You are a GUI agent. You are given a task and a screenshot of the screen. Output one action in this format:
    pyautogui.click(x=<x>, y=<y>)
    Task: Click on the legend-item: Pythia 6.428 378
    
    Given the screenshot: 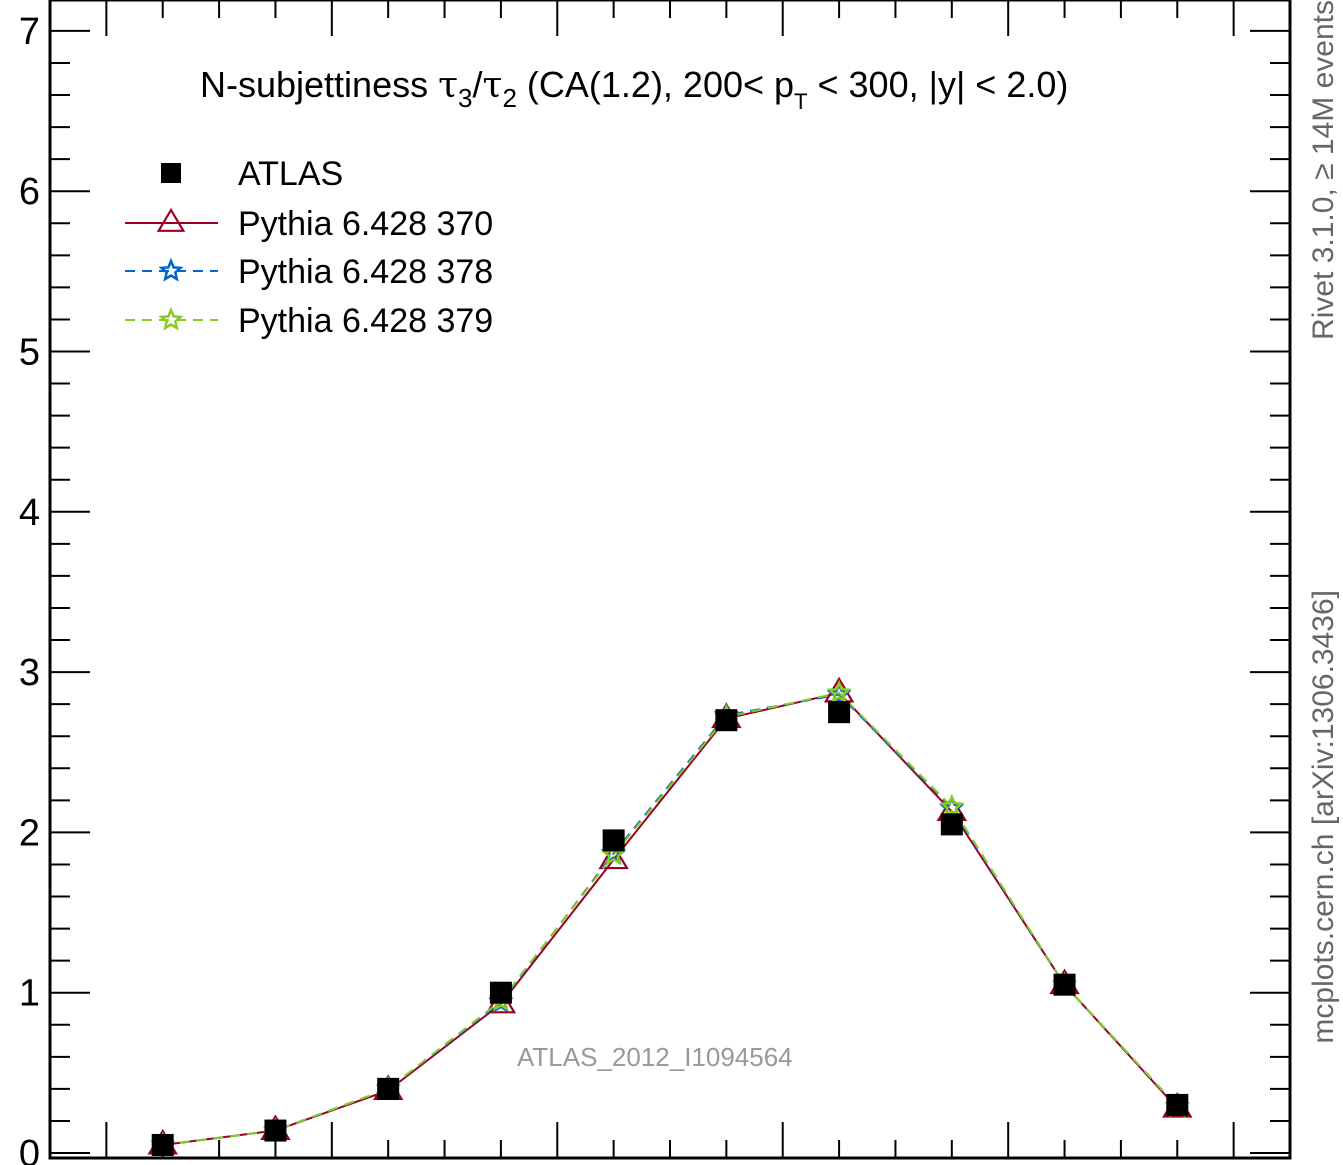 What is the action you would take?
    pyautogui.click(x=309, y=272)
    